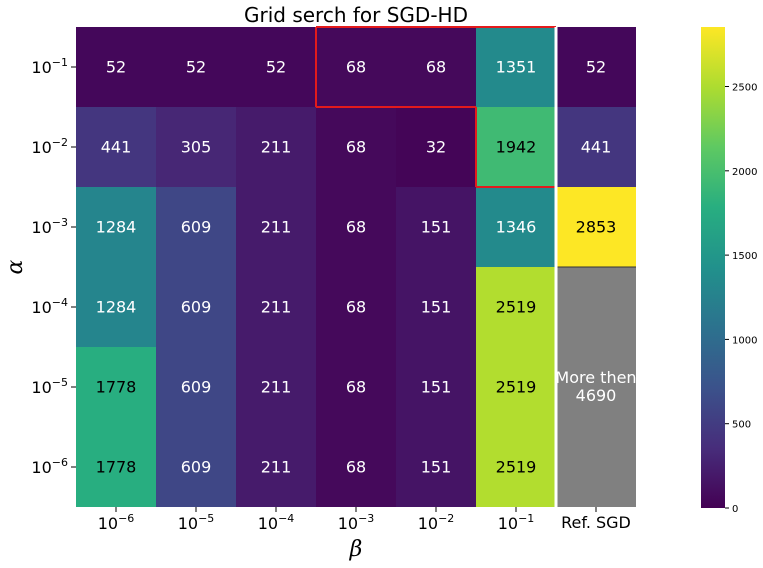 The height and width of the screenshot is (568, 763). Describe the element at coordinates (49, 306) in the screenshot. I see `y-tick-label: 10⁻⁴` at that location.